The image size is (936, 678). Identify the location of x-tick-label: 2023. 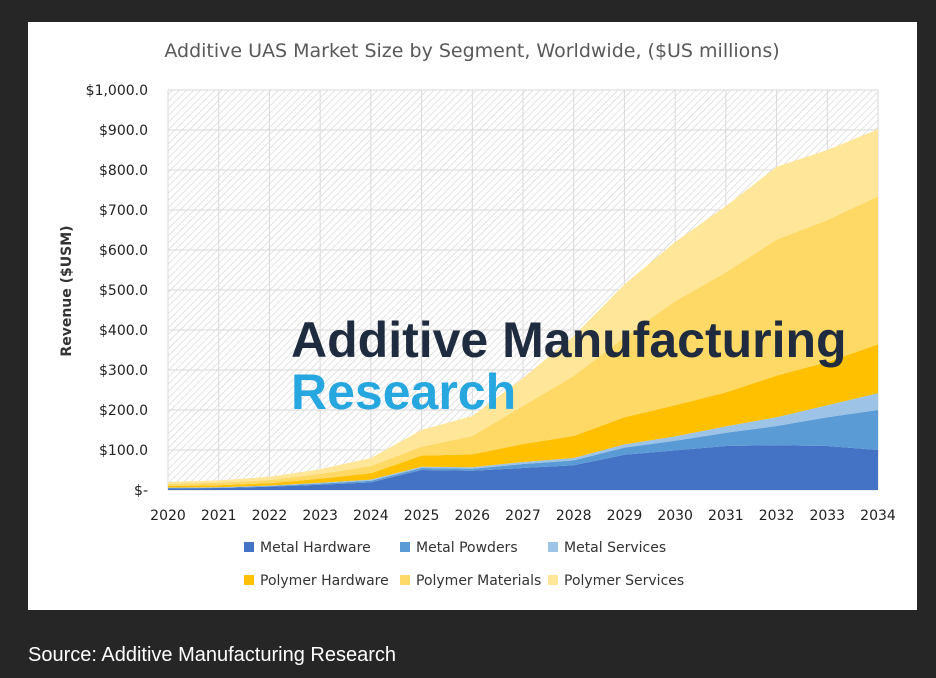
(320, 516).